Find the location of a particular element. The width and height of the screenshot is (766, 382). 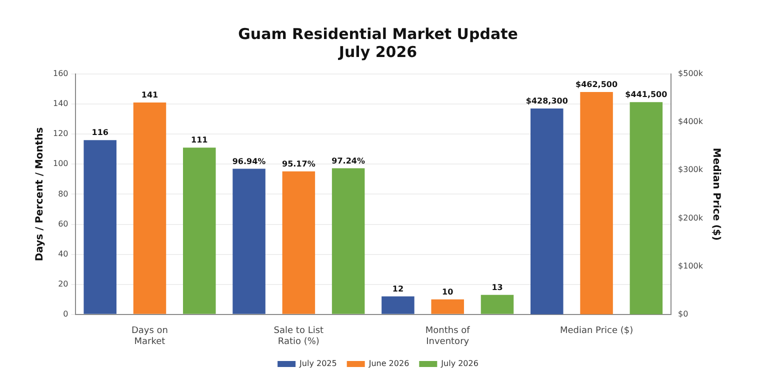

y2-tick-label: $0 is located at coordinates (683, 313).